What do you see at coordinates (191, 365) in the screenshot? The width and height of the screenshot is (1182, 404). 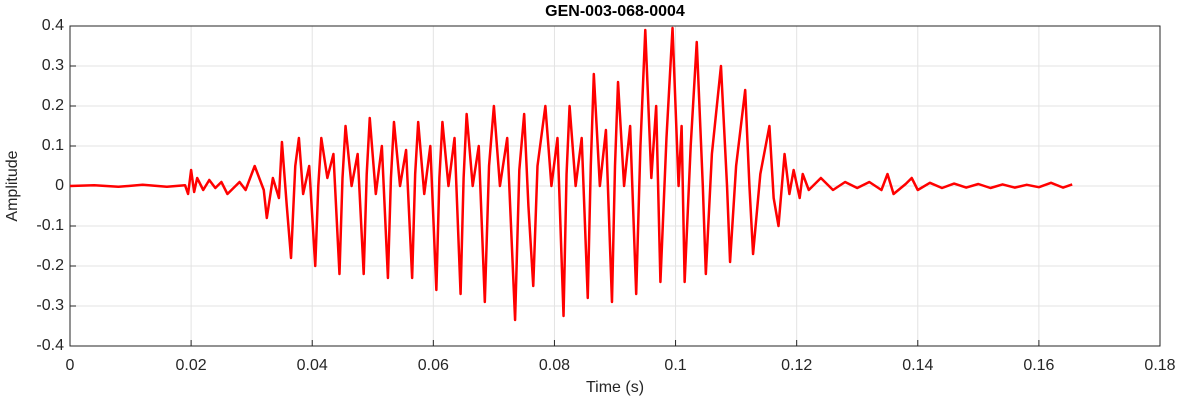 I see `x-tick-label: 0.02` at bounding box center [191, 365].